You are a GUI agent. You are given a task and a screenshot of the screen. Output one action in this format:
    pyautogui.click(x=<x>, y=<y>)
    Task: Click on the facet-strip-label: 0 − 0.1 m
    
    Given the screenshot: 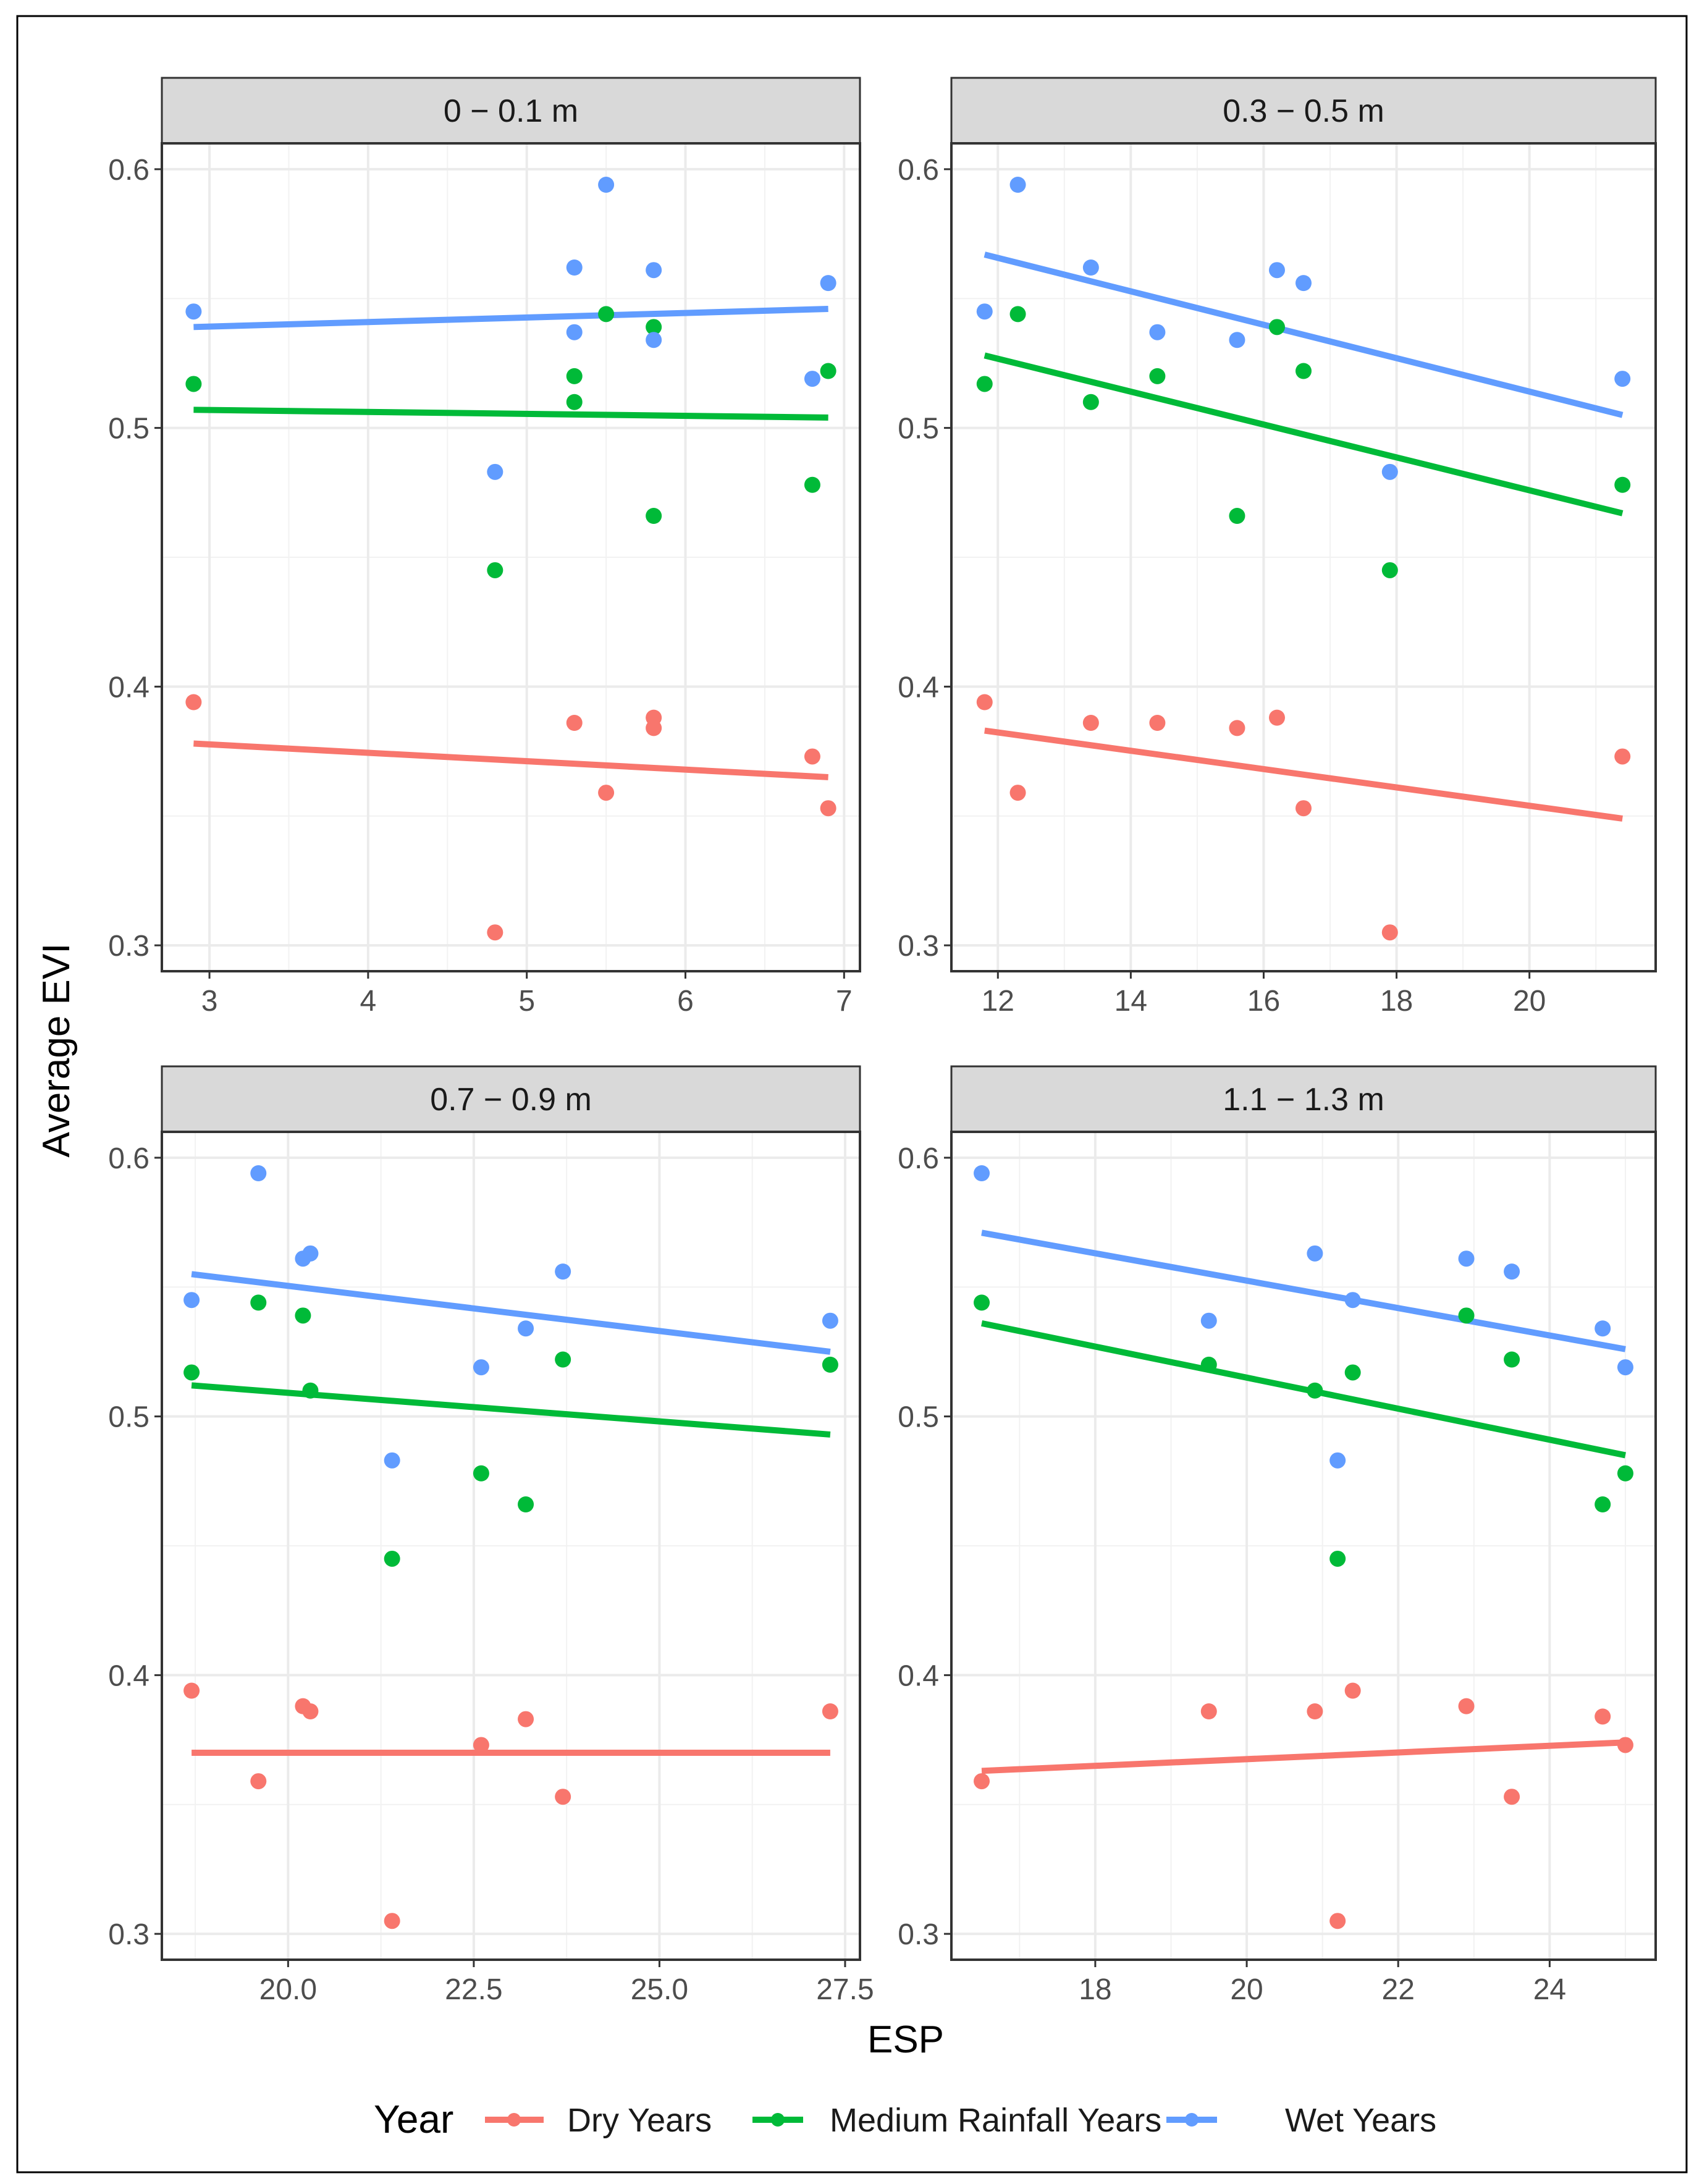 What is the action you would take?
    pyautogui.click(x=511, y=111)
    